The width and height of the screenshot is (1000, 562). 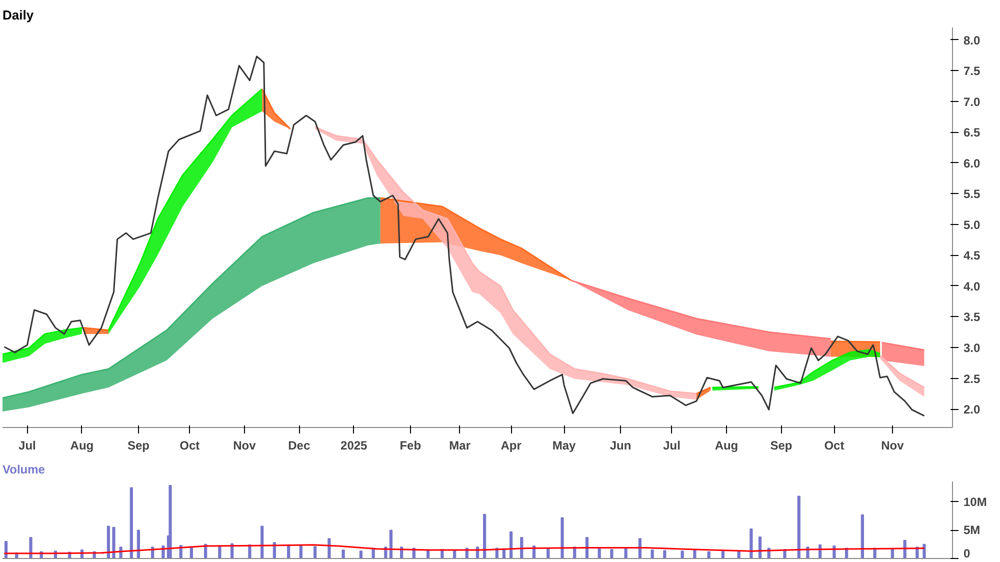 What do you see at coordinates (972, 379) in the screenshot?
I see `y-tick-label: 2.5` at bounding box center [972, 379].